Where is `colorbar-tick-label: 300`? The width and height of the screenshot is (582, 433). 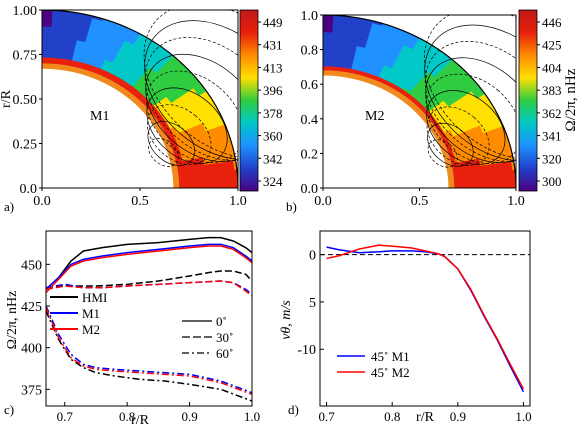
colorbar-tick-label: 300 is located at coordinates (552, 181).